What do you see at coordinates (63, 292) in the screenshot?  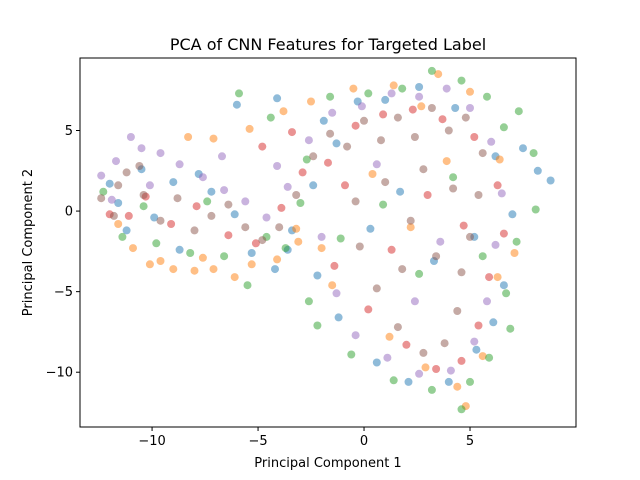 I see `y-tick-label: −5` at bounding box center [63, 292].